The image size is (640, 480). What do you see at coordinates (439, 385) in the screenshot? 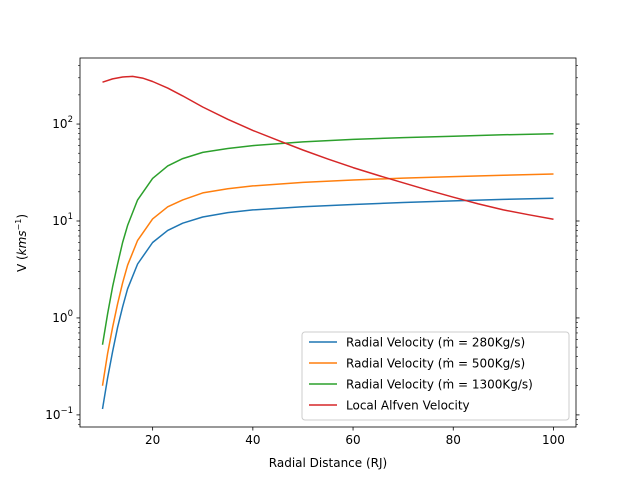
I see `legend-label-2: Radial Velocity (ṁ = 1300Kg/s)` at bounding box center [439, 385].